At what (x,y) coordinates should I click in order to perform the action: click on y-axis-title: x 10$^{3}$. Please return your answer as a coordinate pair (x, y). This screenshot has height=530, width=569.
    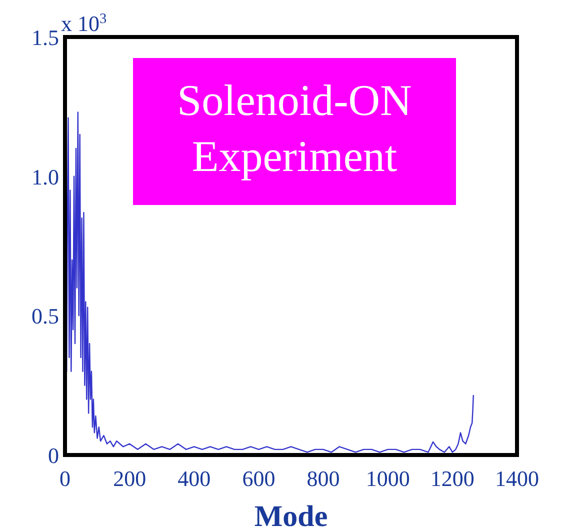
    Looking at the image, I should click on (84, 23).